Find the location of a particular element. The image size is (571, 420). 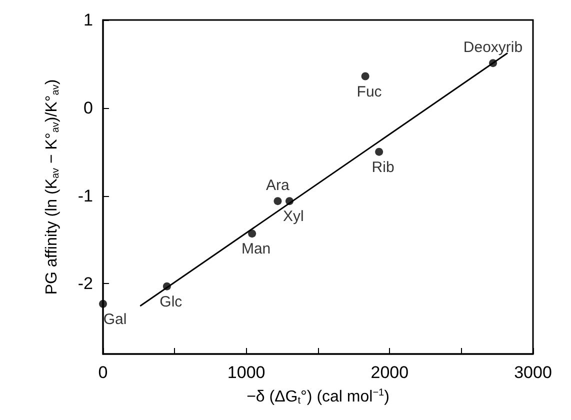

y-tick-label: -2 is located at coordinates (85, 284).